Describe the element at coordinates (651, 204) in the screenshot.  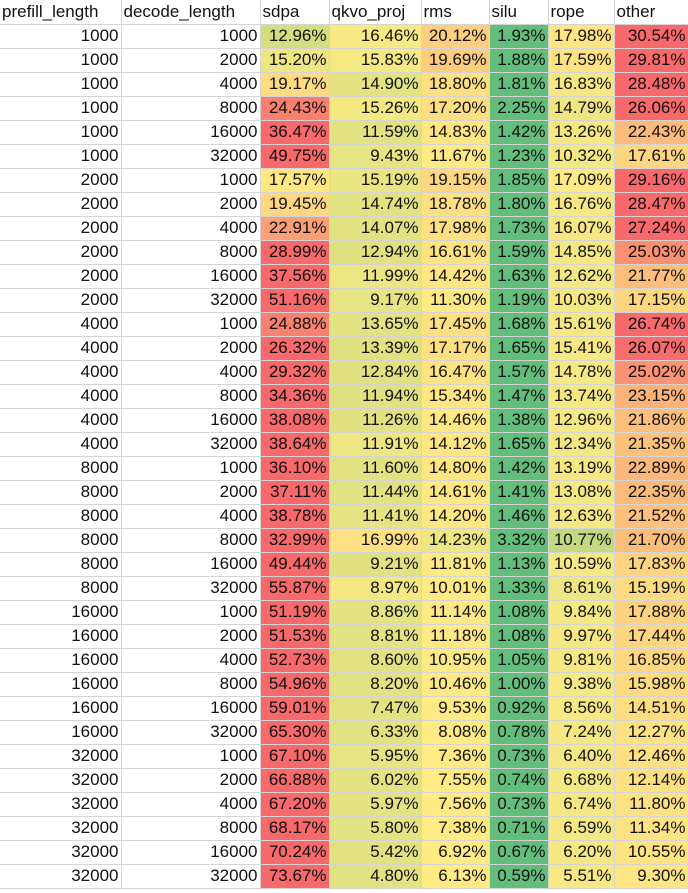
I see `cell-other: 28.47%` at that location.